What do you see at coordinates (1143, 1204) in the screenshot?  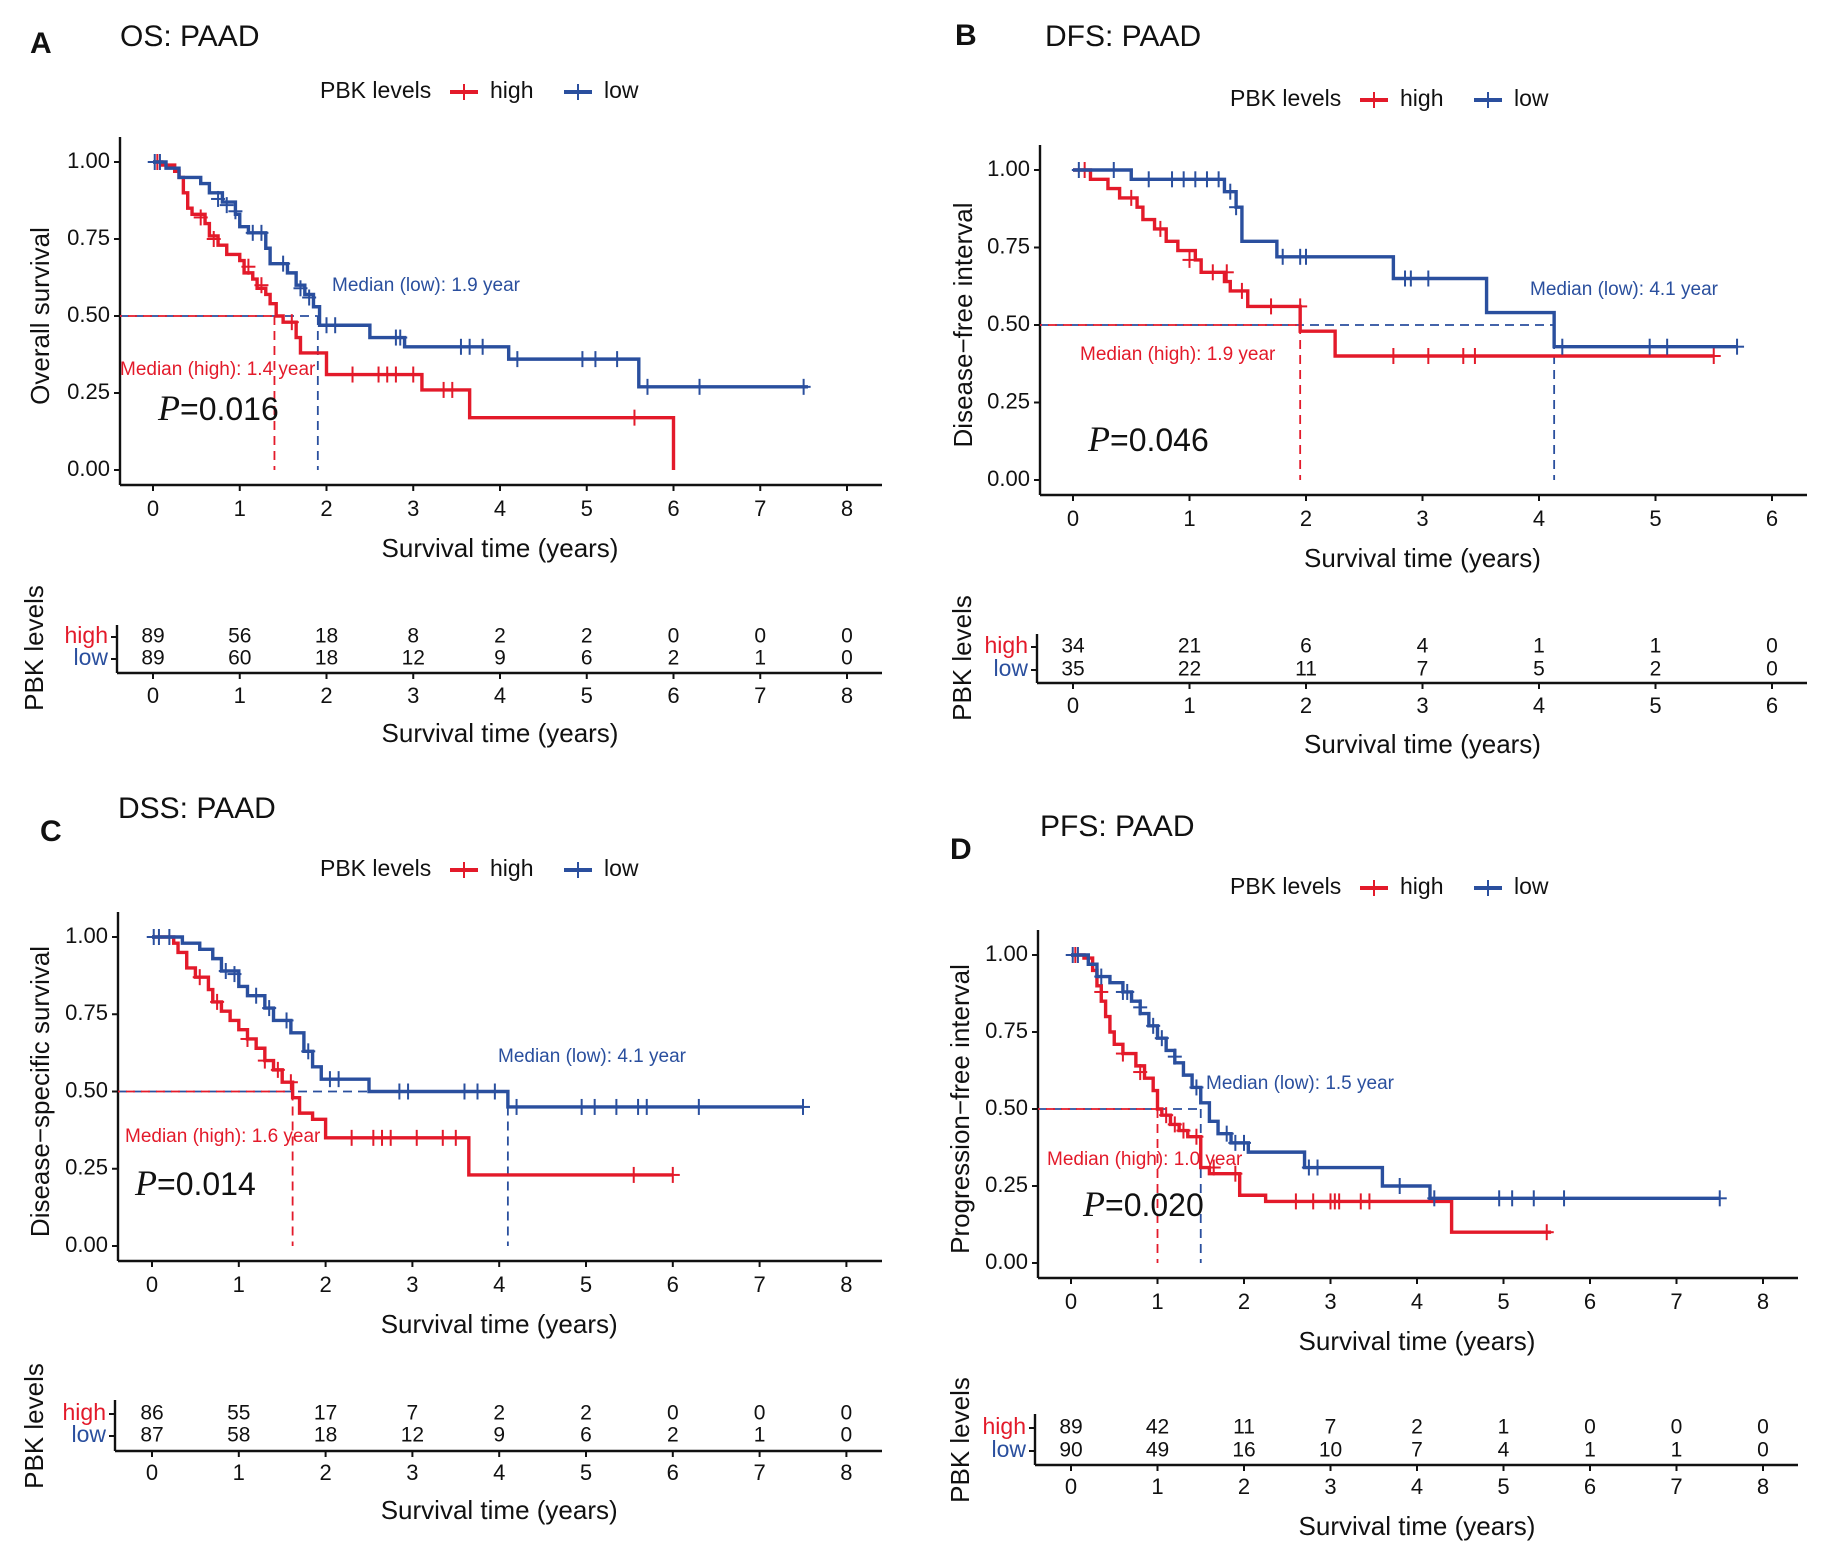 I see `p-value: P=0.020` at bounding box center [1143, 1204].